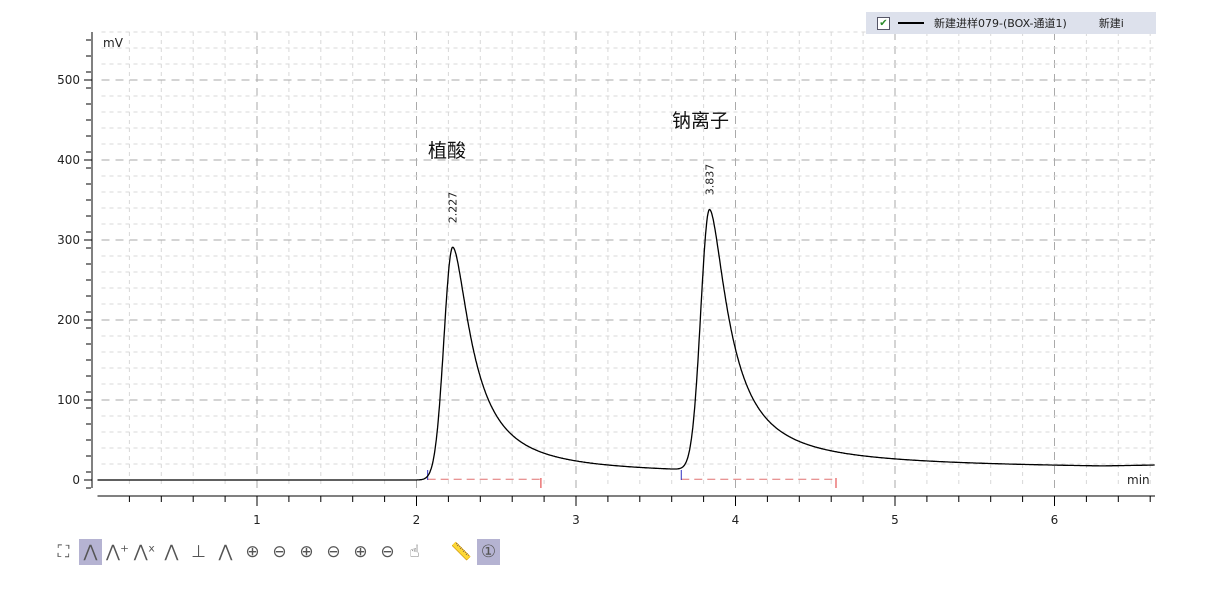 The height and width of the screenshot is (598, 1217). What do you see at coordinates (68, 320) in the screenshot?
I see `y-tick-label: 200` at bounding box center [68, 320].